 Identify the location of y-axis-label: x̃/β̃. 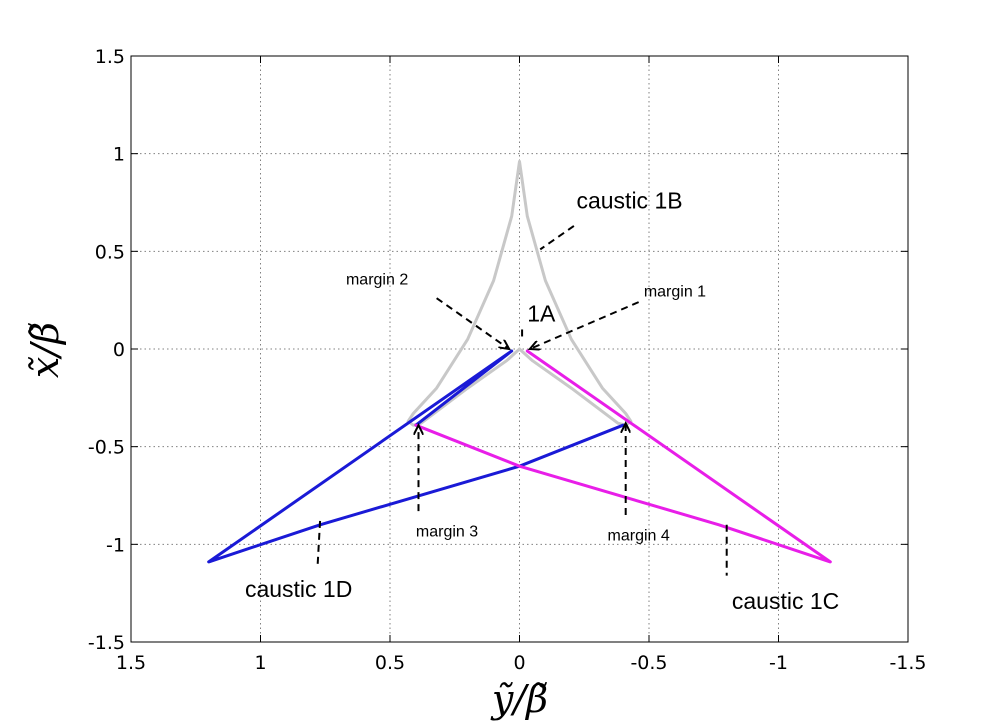
(45, 350).